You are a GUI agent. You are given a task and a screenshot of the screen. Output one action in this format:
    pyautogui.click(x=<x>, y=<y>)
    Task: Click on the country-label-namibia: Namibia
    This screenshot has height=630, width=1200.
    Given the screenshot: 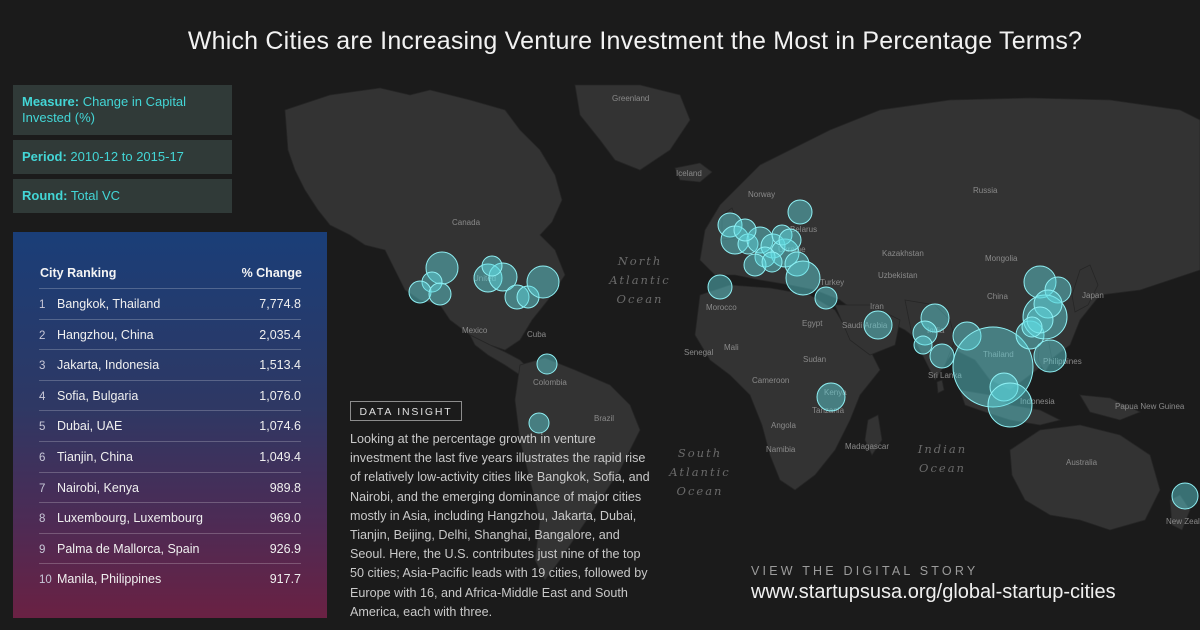 What is the action you would take?
    pyautogui.click(x=781, y=449)
    